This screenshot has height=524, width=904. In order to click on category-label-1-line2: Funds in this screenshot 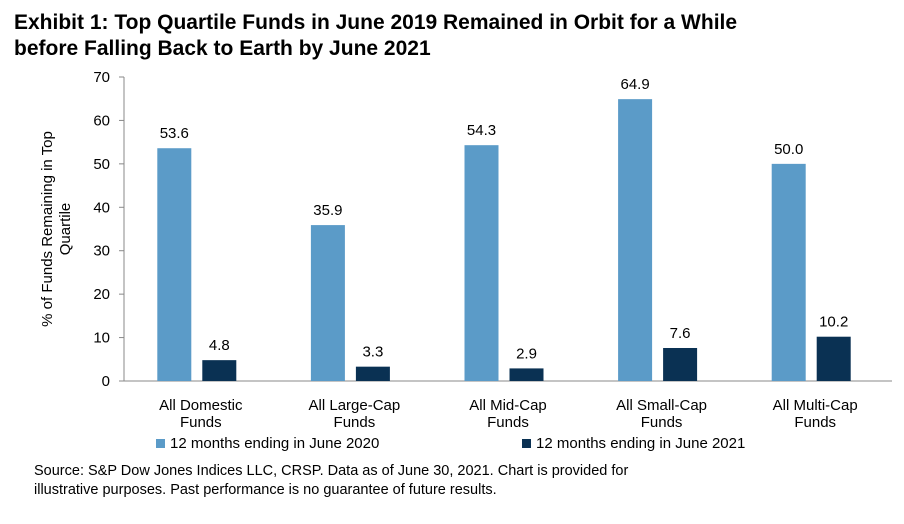, I will do `click(201, 422)`.